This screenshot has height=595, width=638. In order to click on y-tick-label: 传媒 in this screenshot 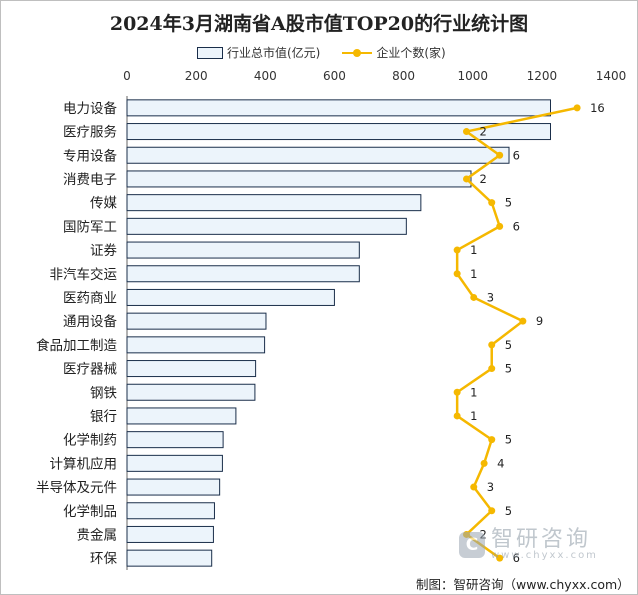, I will do `click(103, 204)`.